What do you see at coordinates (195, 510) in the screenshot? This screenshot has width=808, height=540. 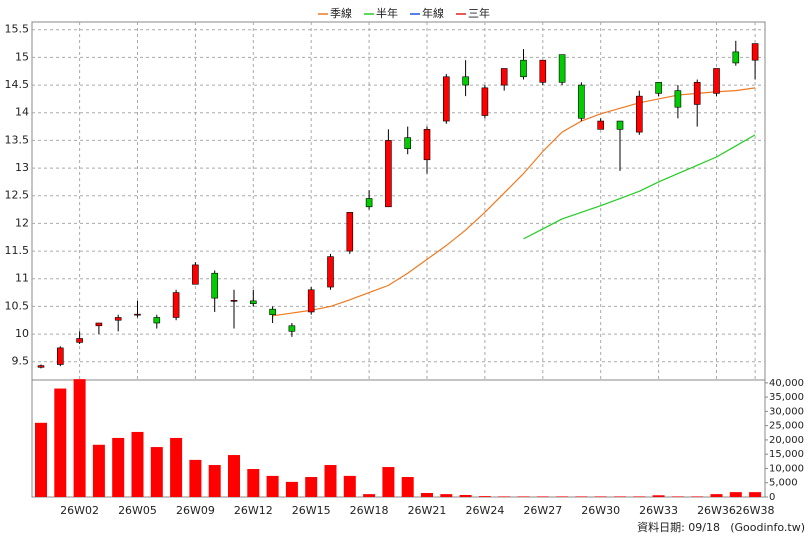 I see `x-tick-label: 26W09` at bounding box center [195, 510].